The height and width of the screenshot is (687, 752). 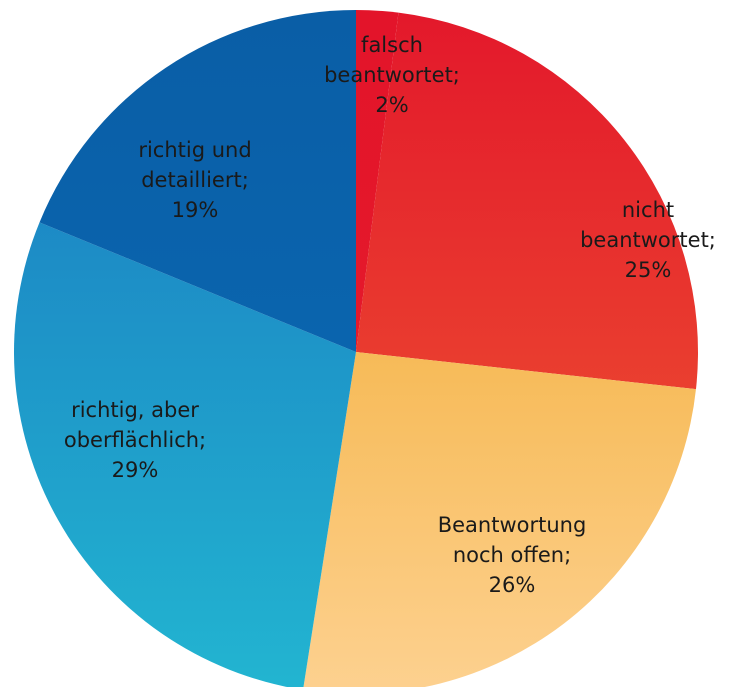 What do you see at coordinates (135, 470) in the screenshot?
I see `slice-value: 29%` at bounding box center [135, 470].